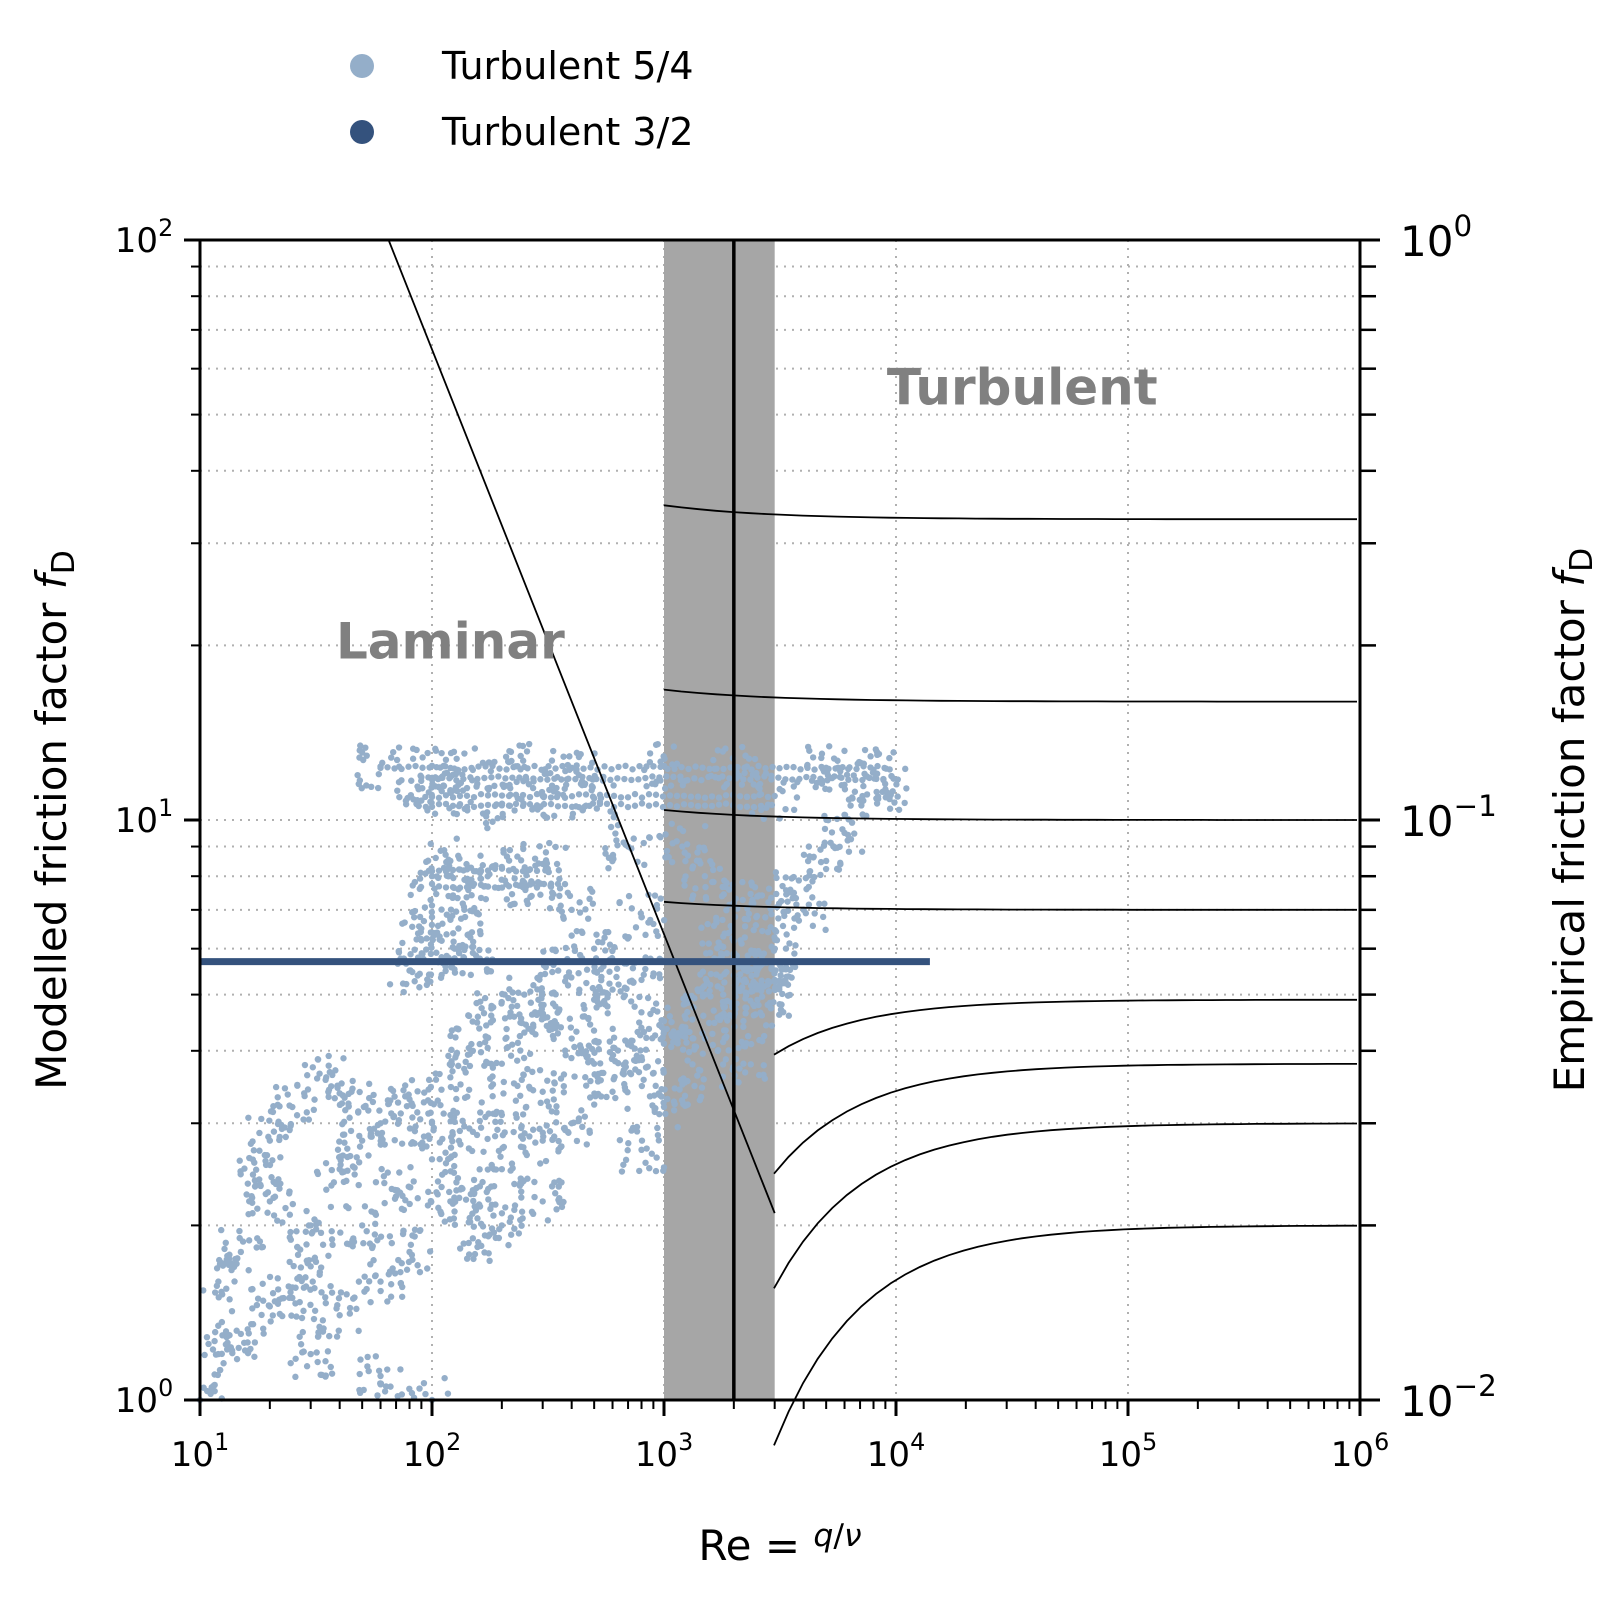  What do you see at coordinates (362, 66) in the screenshot?
I see `legend-marker` at bounding box center [362, 66].